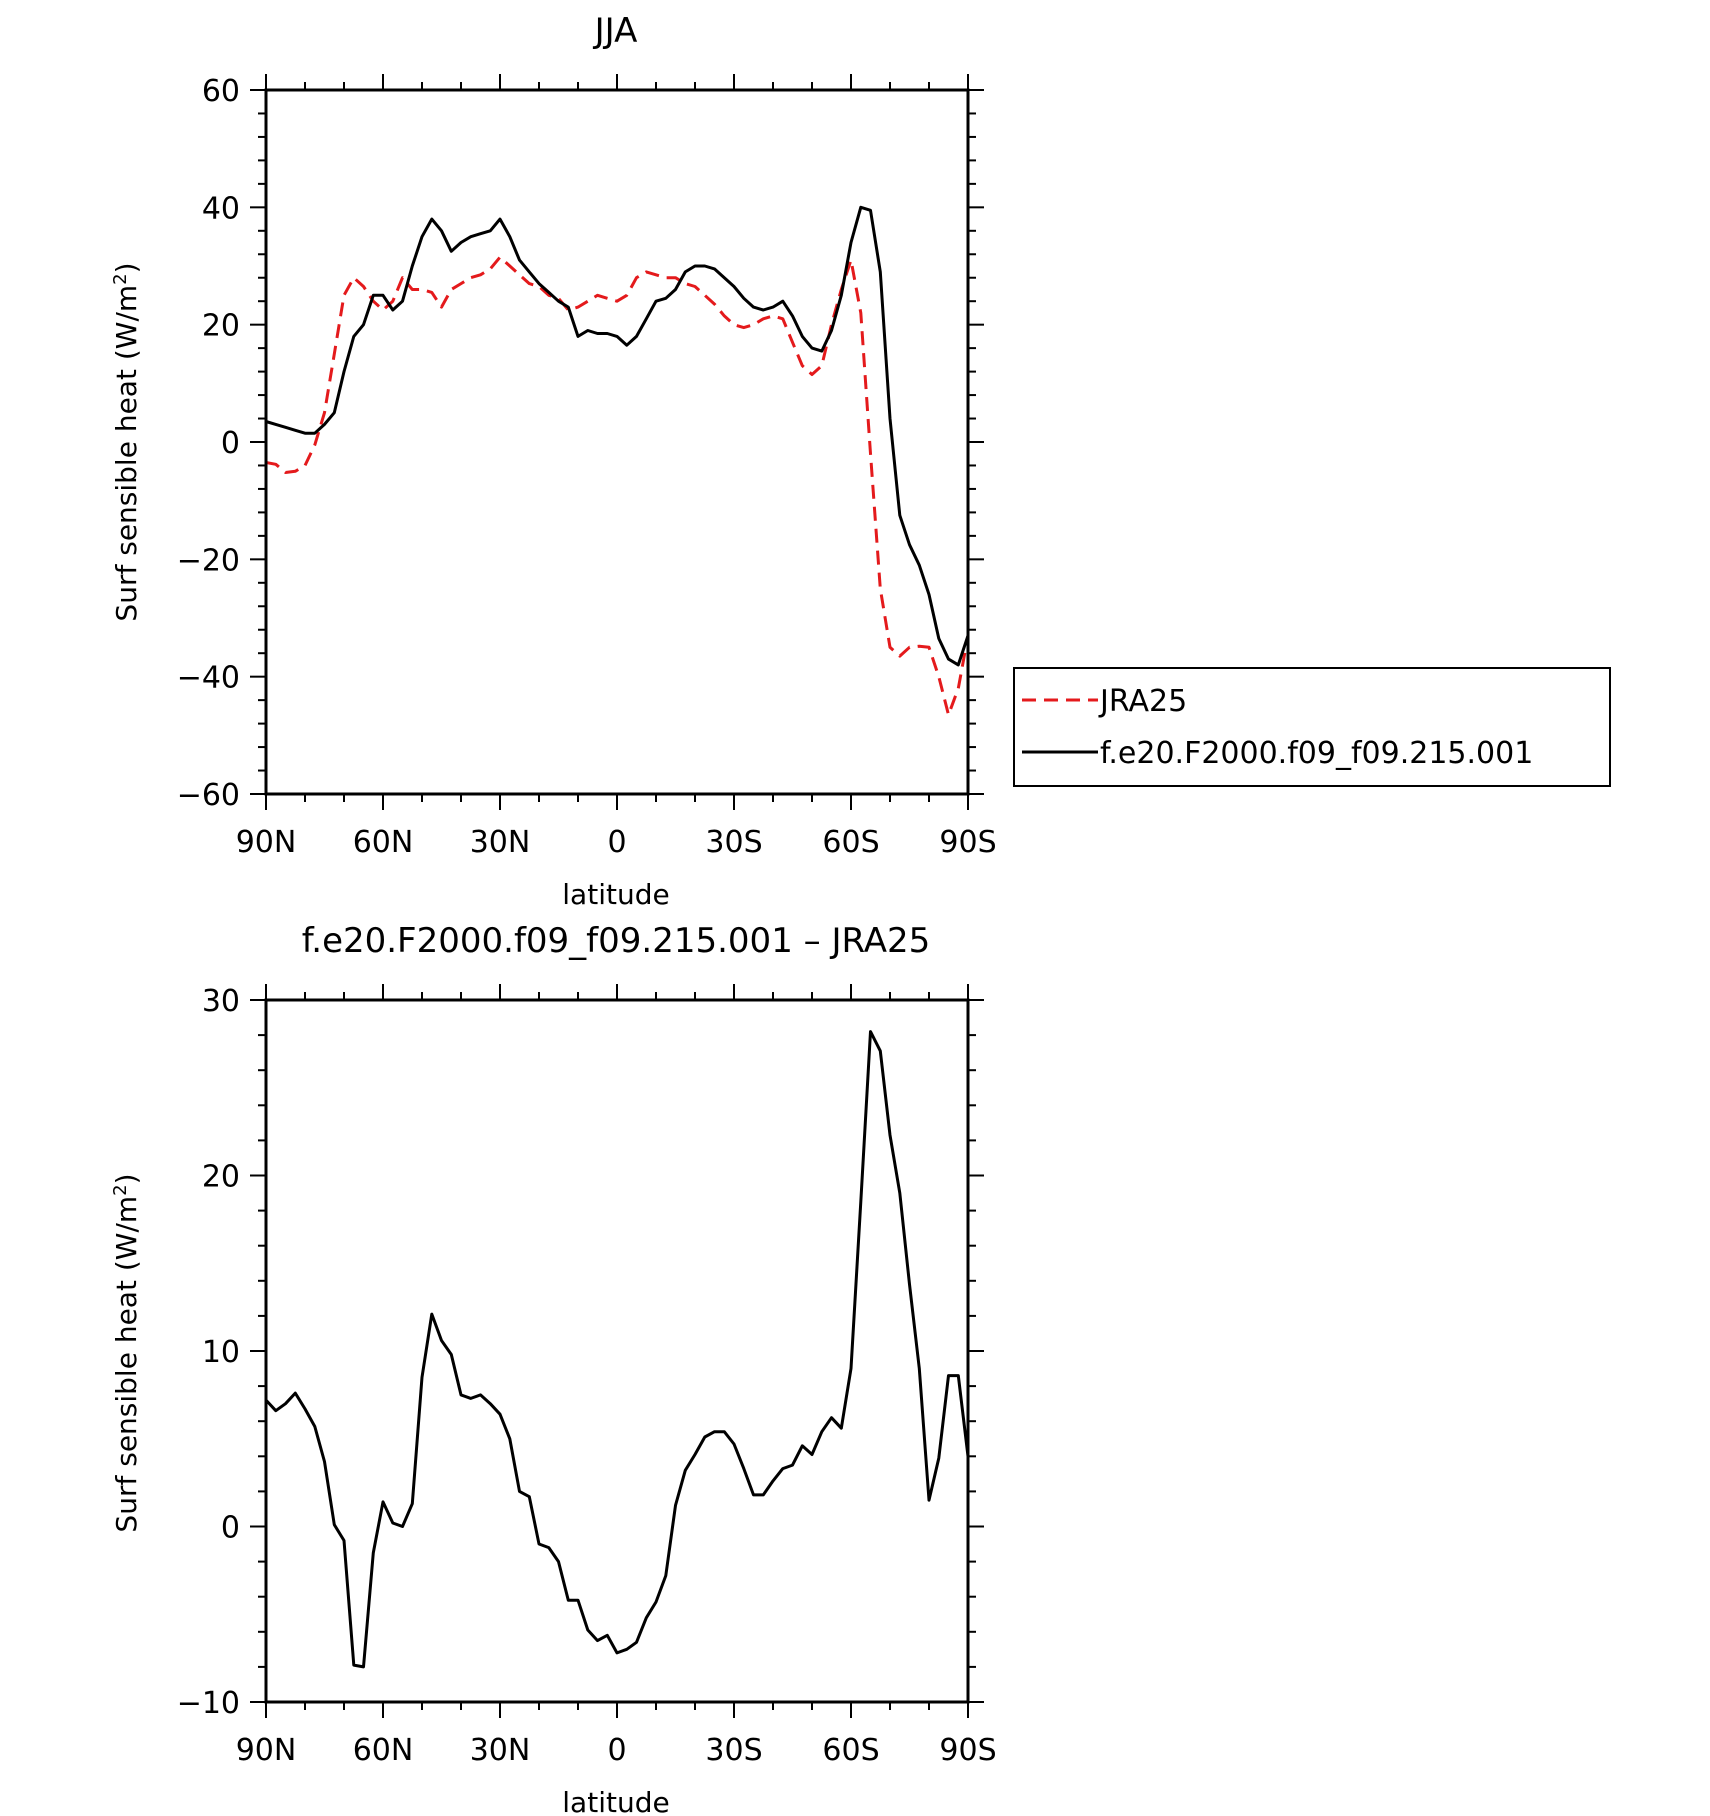 Image resolution: width=1710 pixels, height=1816 pixels. I want to click on bottom-y-tick-label: 20, so click(221, 1177).